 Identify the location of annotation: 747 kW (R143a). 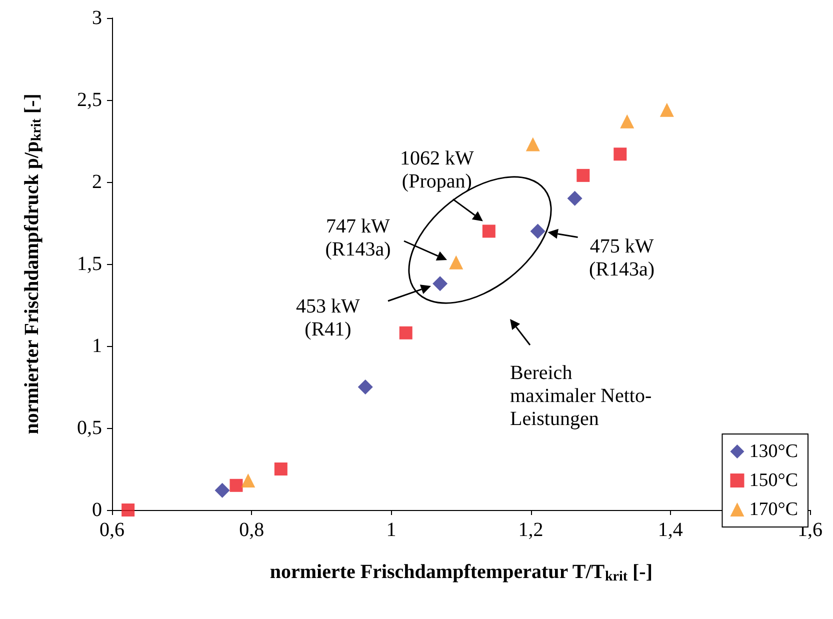
(358, 238).